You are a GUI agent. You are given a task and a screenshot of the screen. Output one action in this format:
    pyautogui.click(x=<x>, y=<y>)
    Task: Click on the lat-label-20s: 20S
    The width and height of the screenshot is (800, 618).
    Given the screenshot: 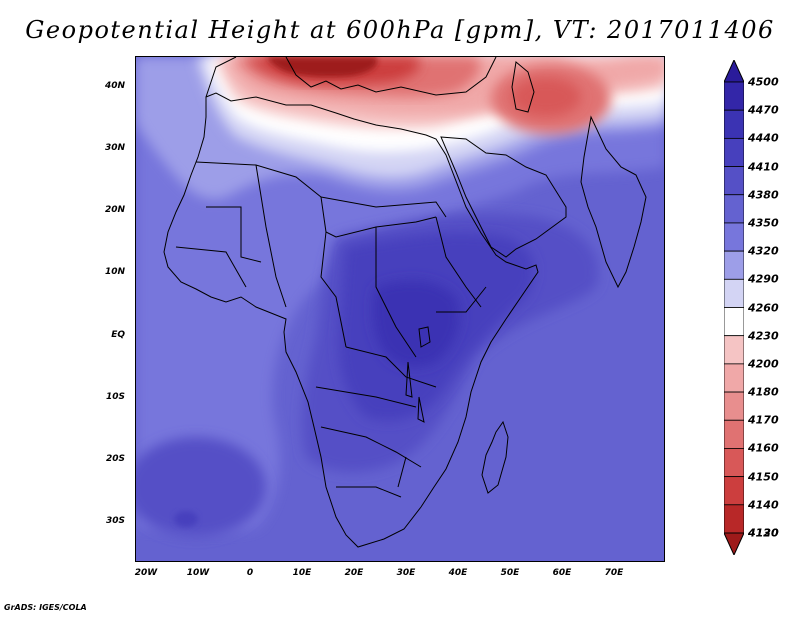 What is the action you would take?
    pyautogui.click(x=115, y=459)
    